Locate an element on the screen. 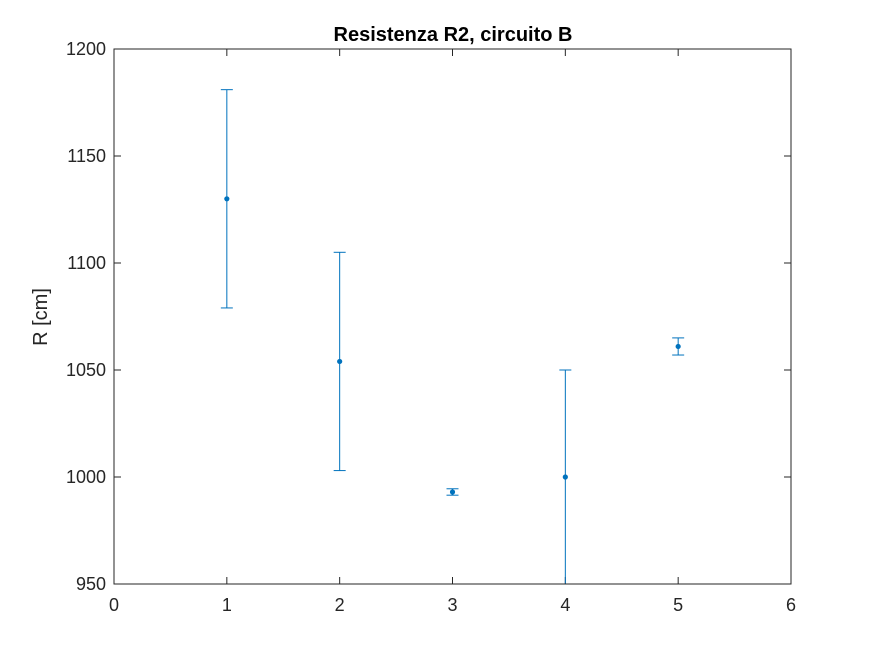 The width and height of the screenshot is (875, 656). y-tick-label: 950 is located at coordinates (91, 584).